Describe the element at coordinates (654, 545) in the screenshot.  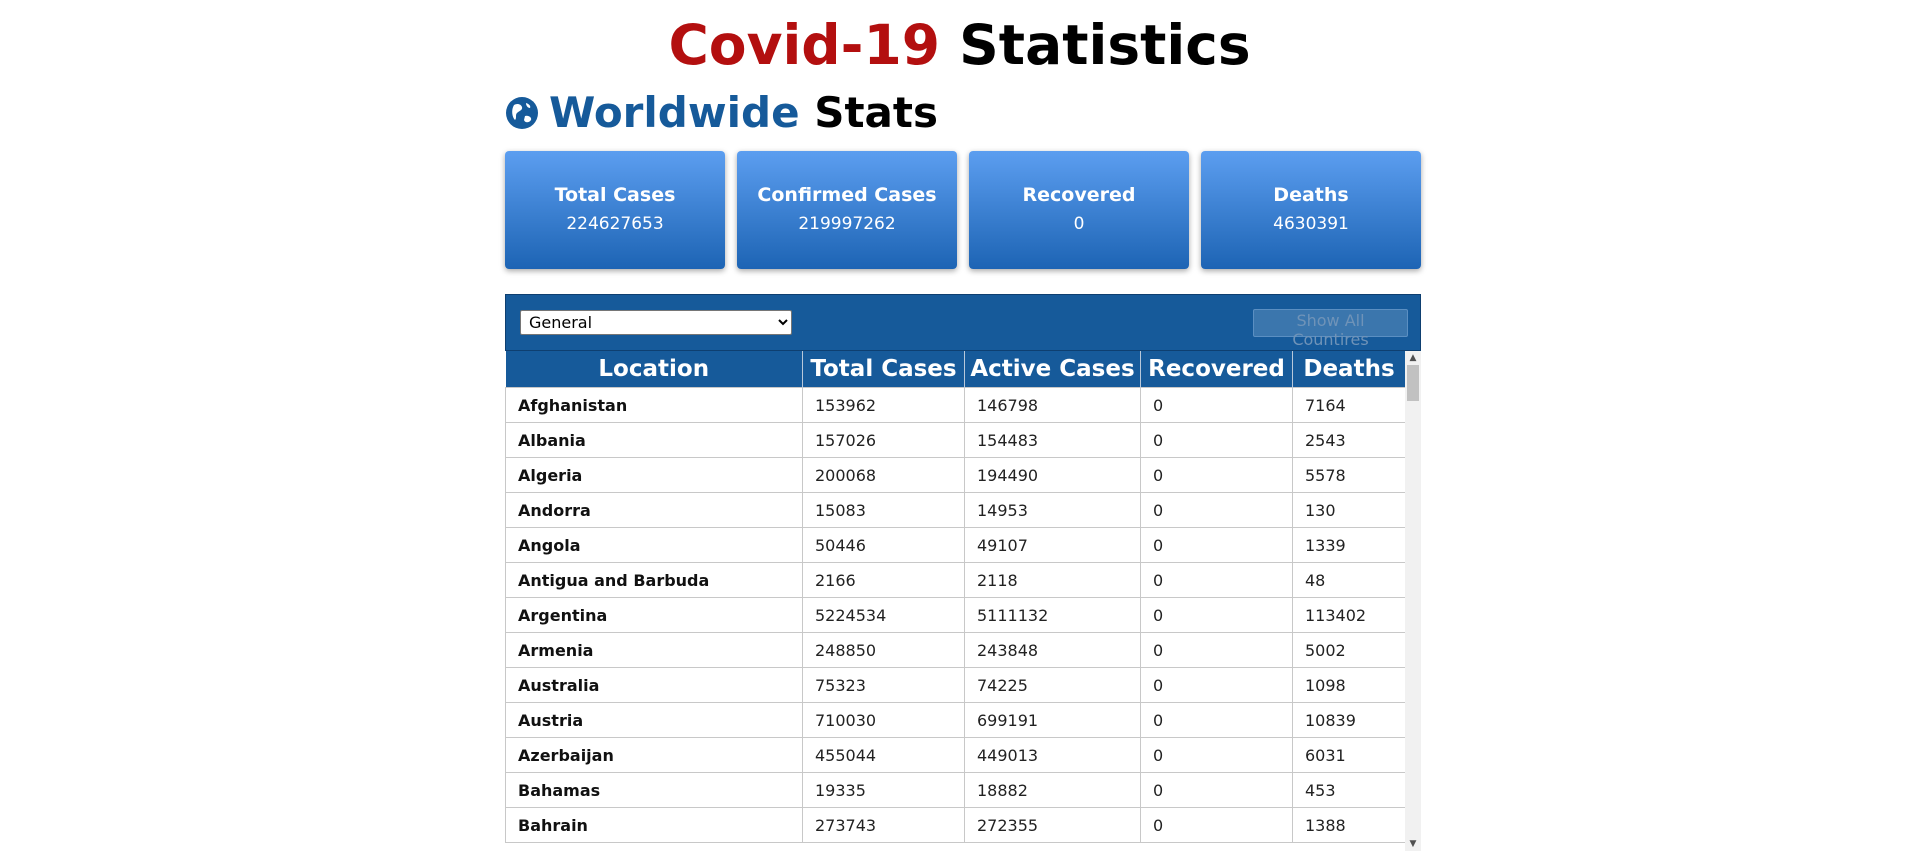
I see `country-name-cell: Angola` at that location.